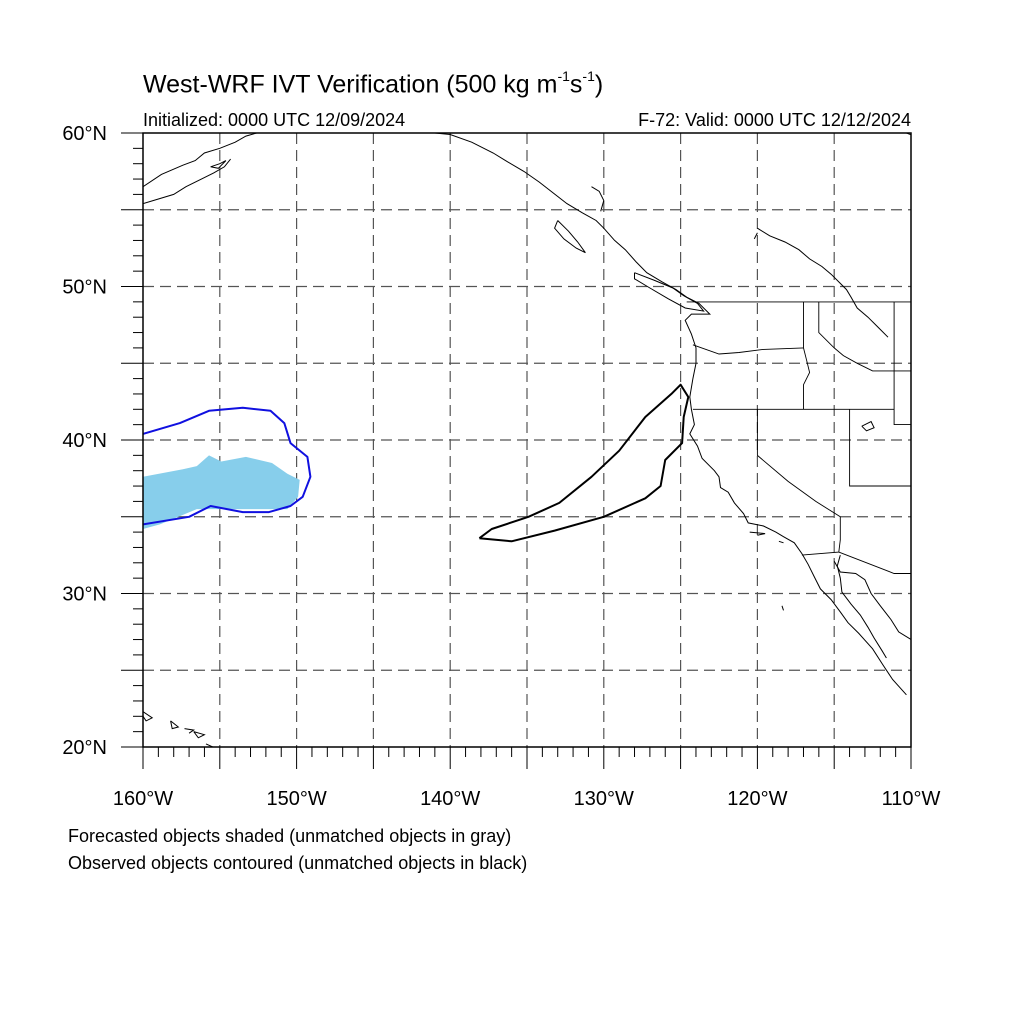  Describe the element at coordinates (84, 134) in the screenshot. I see `lat-tick-label: 60°N` at that location.